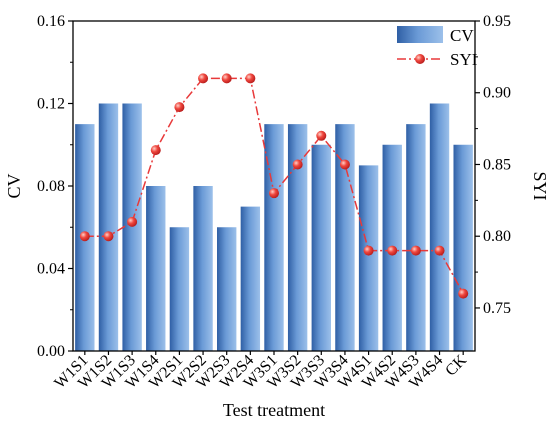  What do you see at coordinates (179, 107) in the screenshot?
I see `point-SYI-W2S1` at bounding box center [179, 107].